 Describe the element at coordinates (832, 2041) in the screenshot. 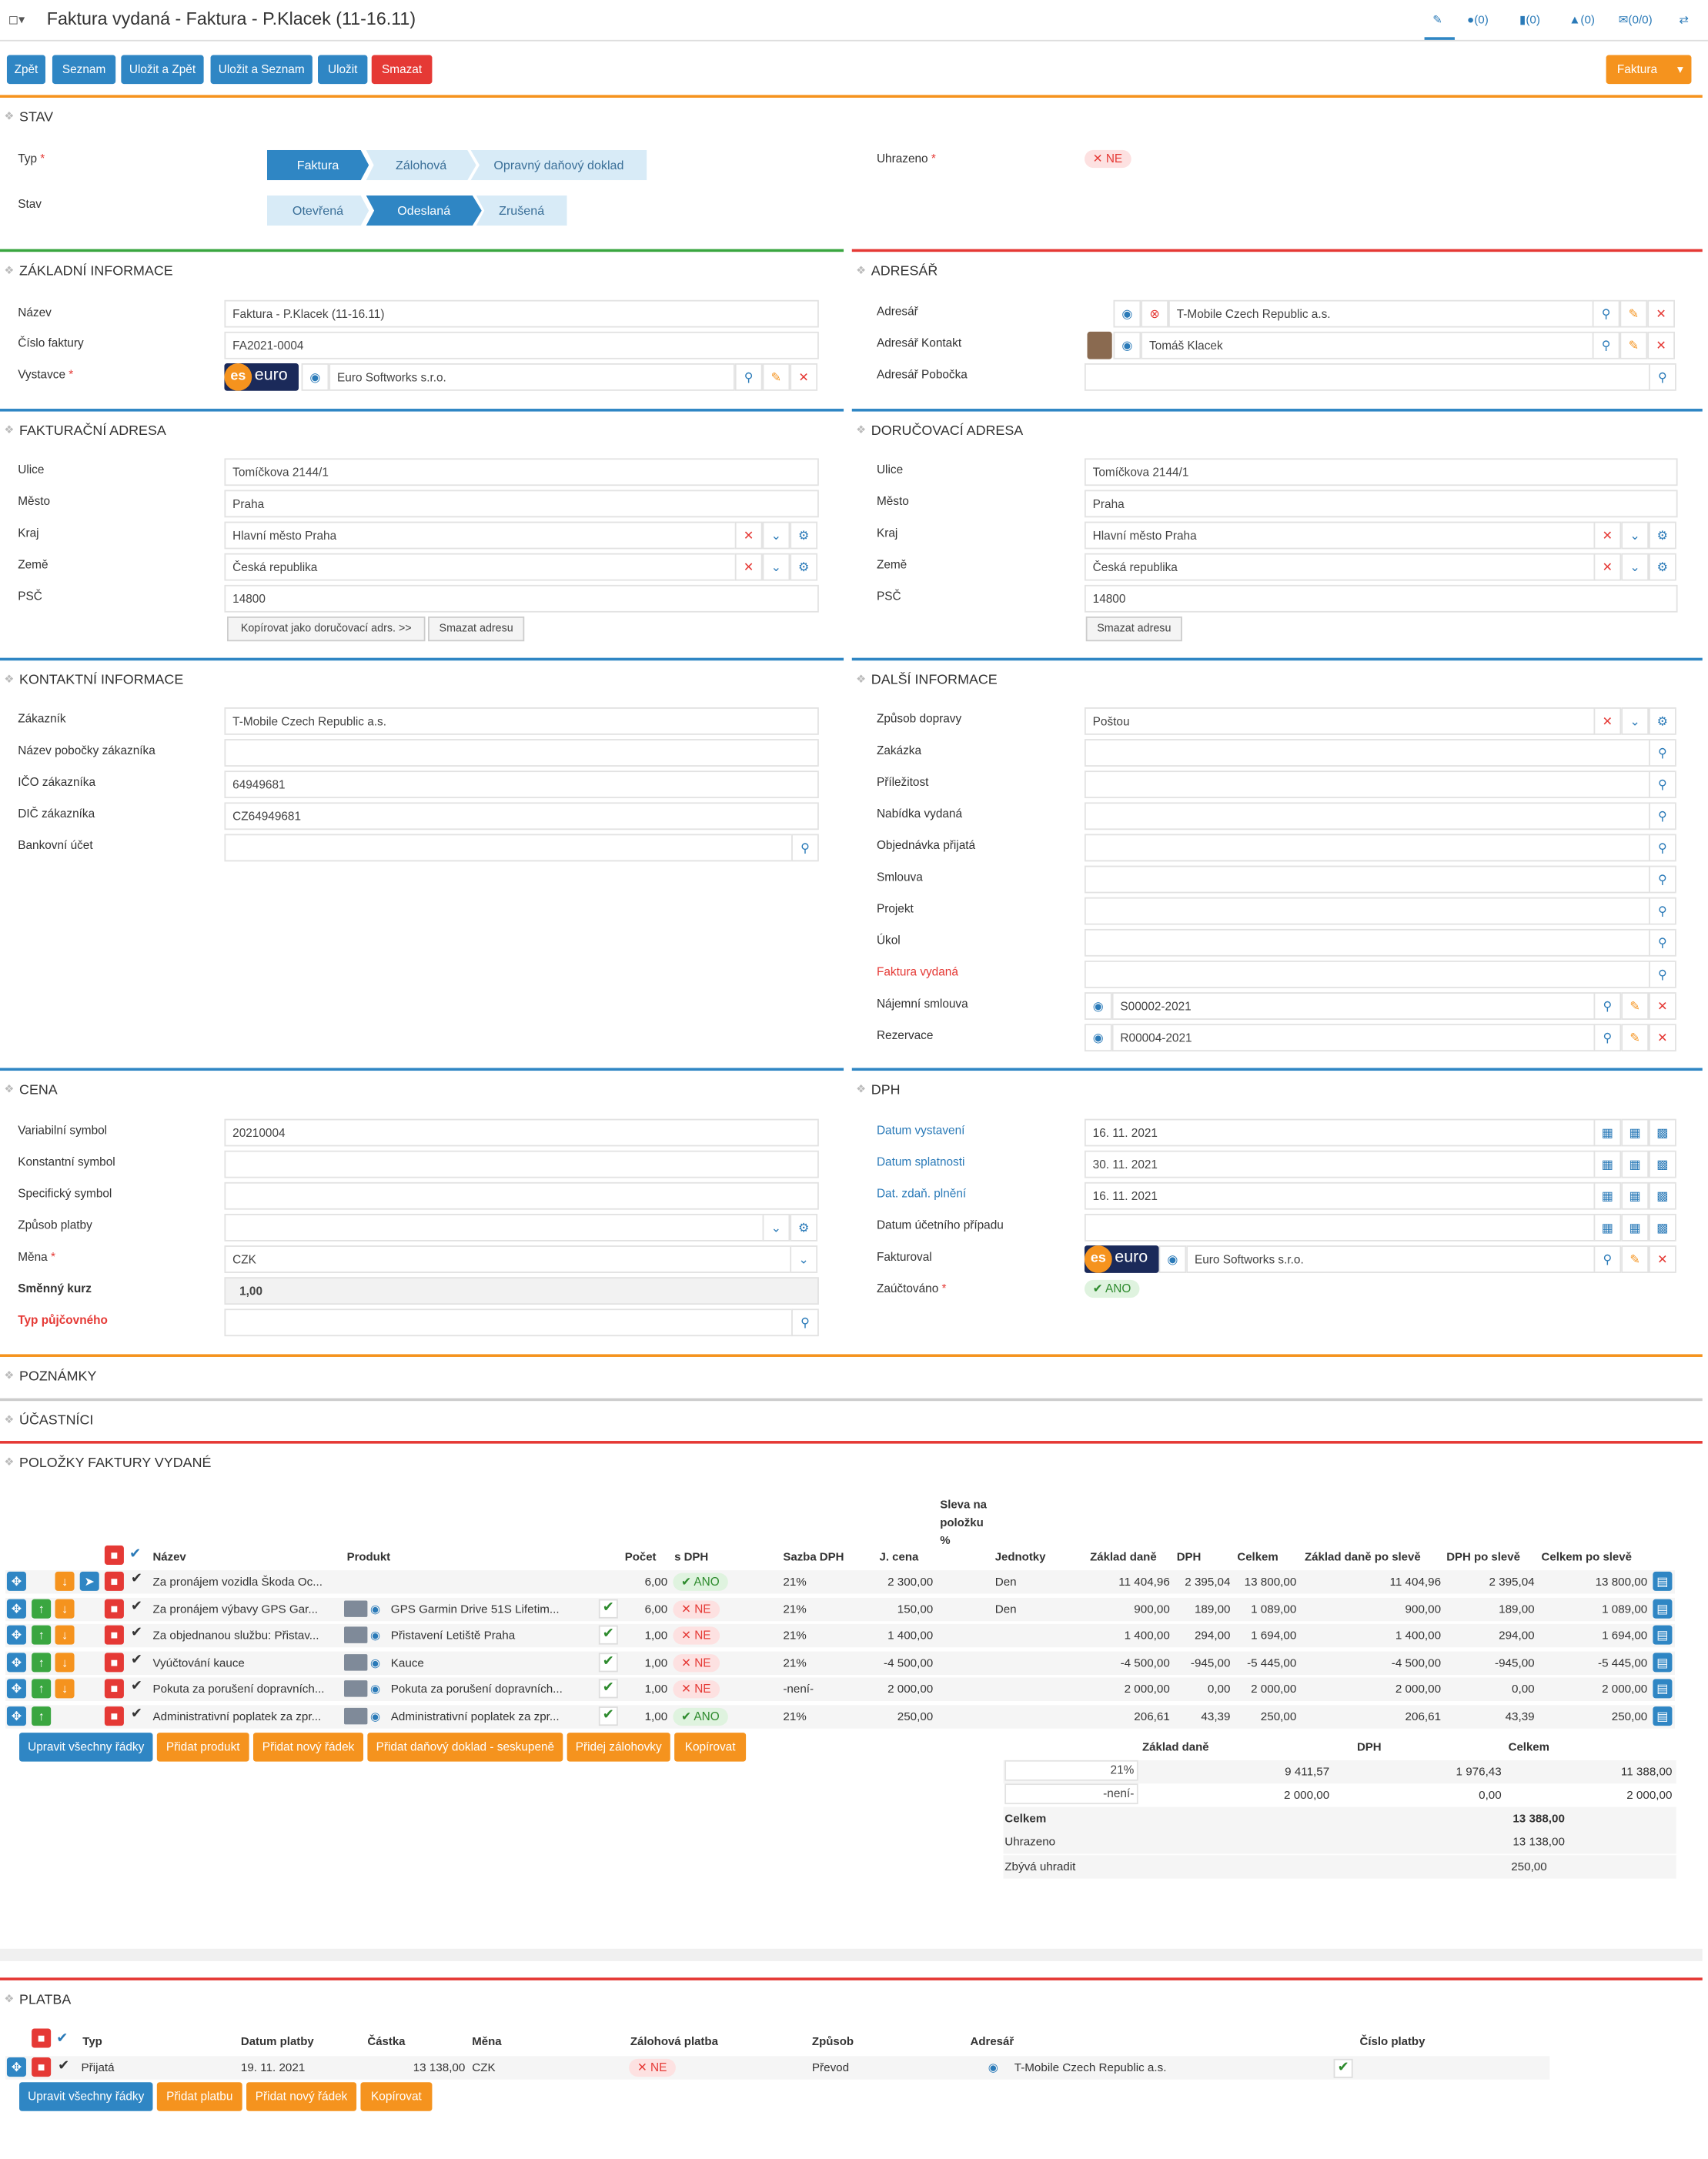

I see `col-zpusob: Způsob` at that location.